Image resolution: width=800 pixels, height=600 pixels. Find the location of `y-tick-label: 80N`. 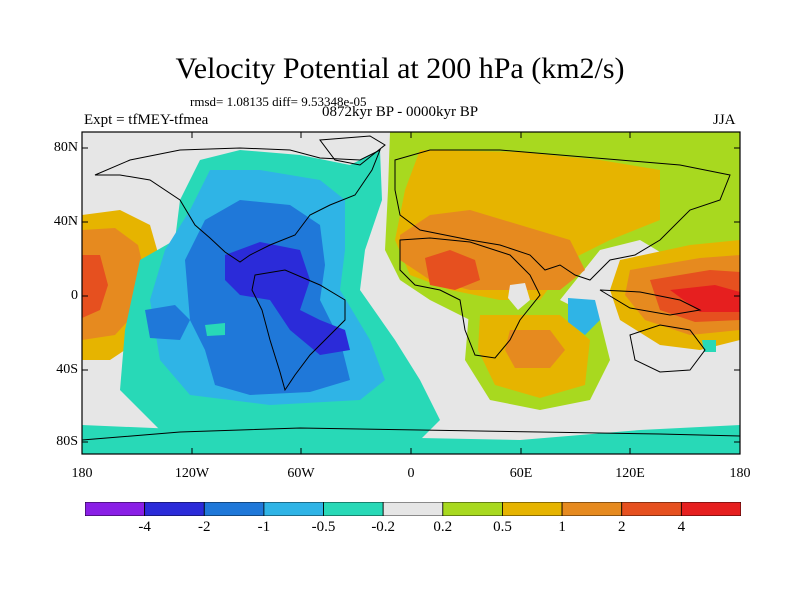

y-tick-label: 80N is located at coordinates (65, 147).